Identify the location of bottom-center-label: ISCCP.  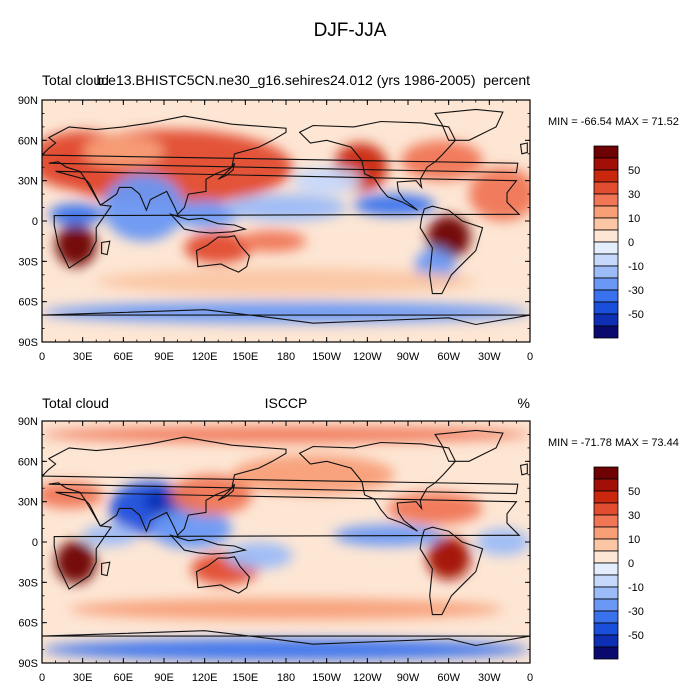
(286, 403).